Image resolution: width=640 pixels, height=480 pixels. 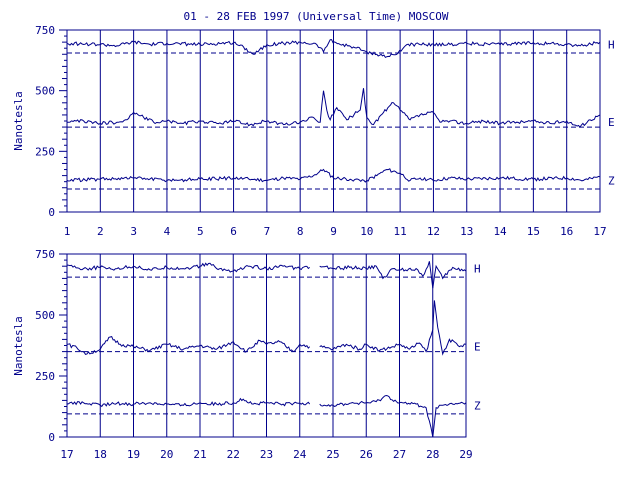 What do you see at coordinates (167, 231) in the screenshot?
I see `x-tick-label: 4` at bounding box center [167, 231].